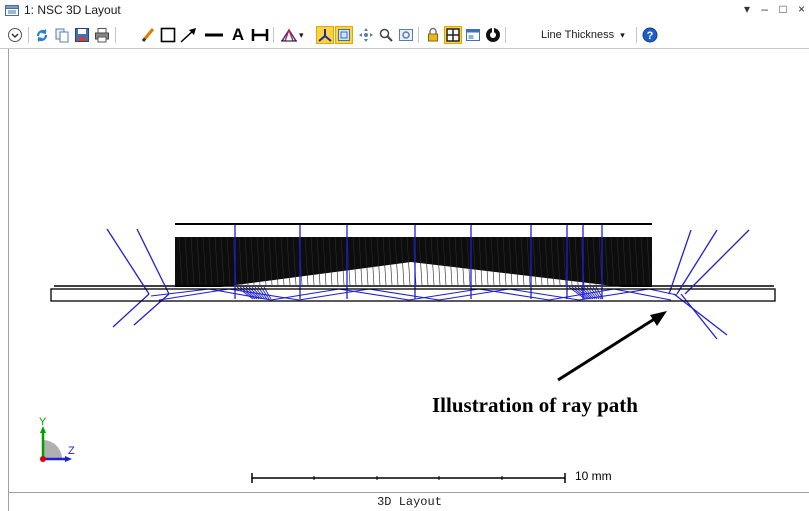 The width and height of the screenshot is (809, 511). I want to click on layout-toolbar: A ▾ Line Thickness ▾ ?, so click(404, 35).